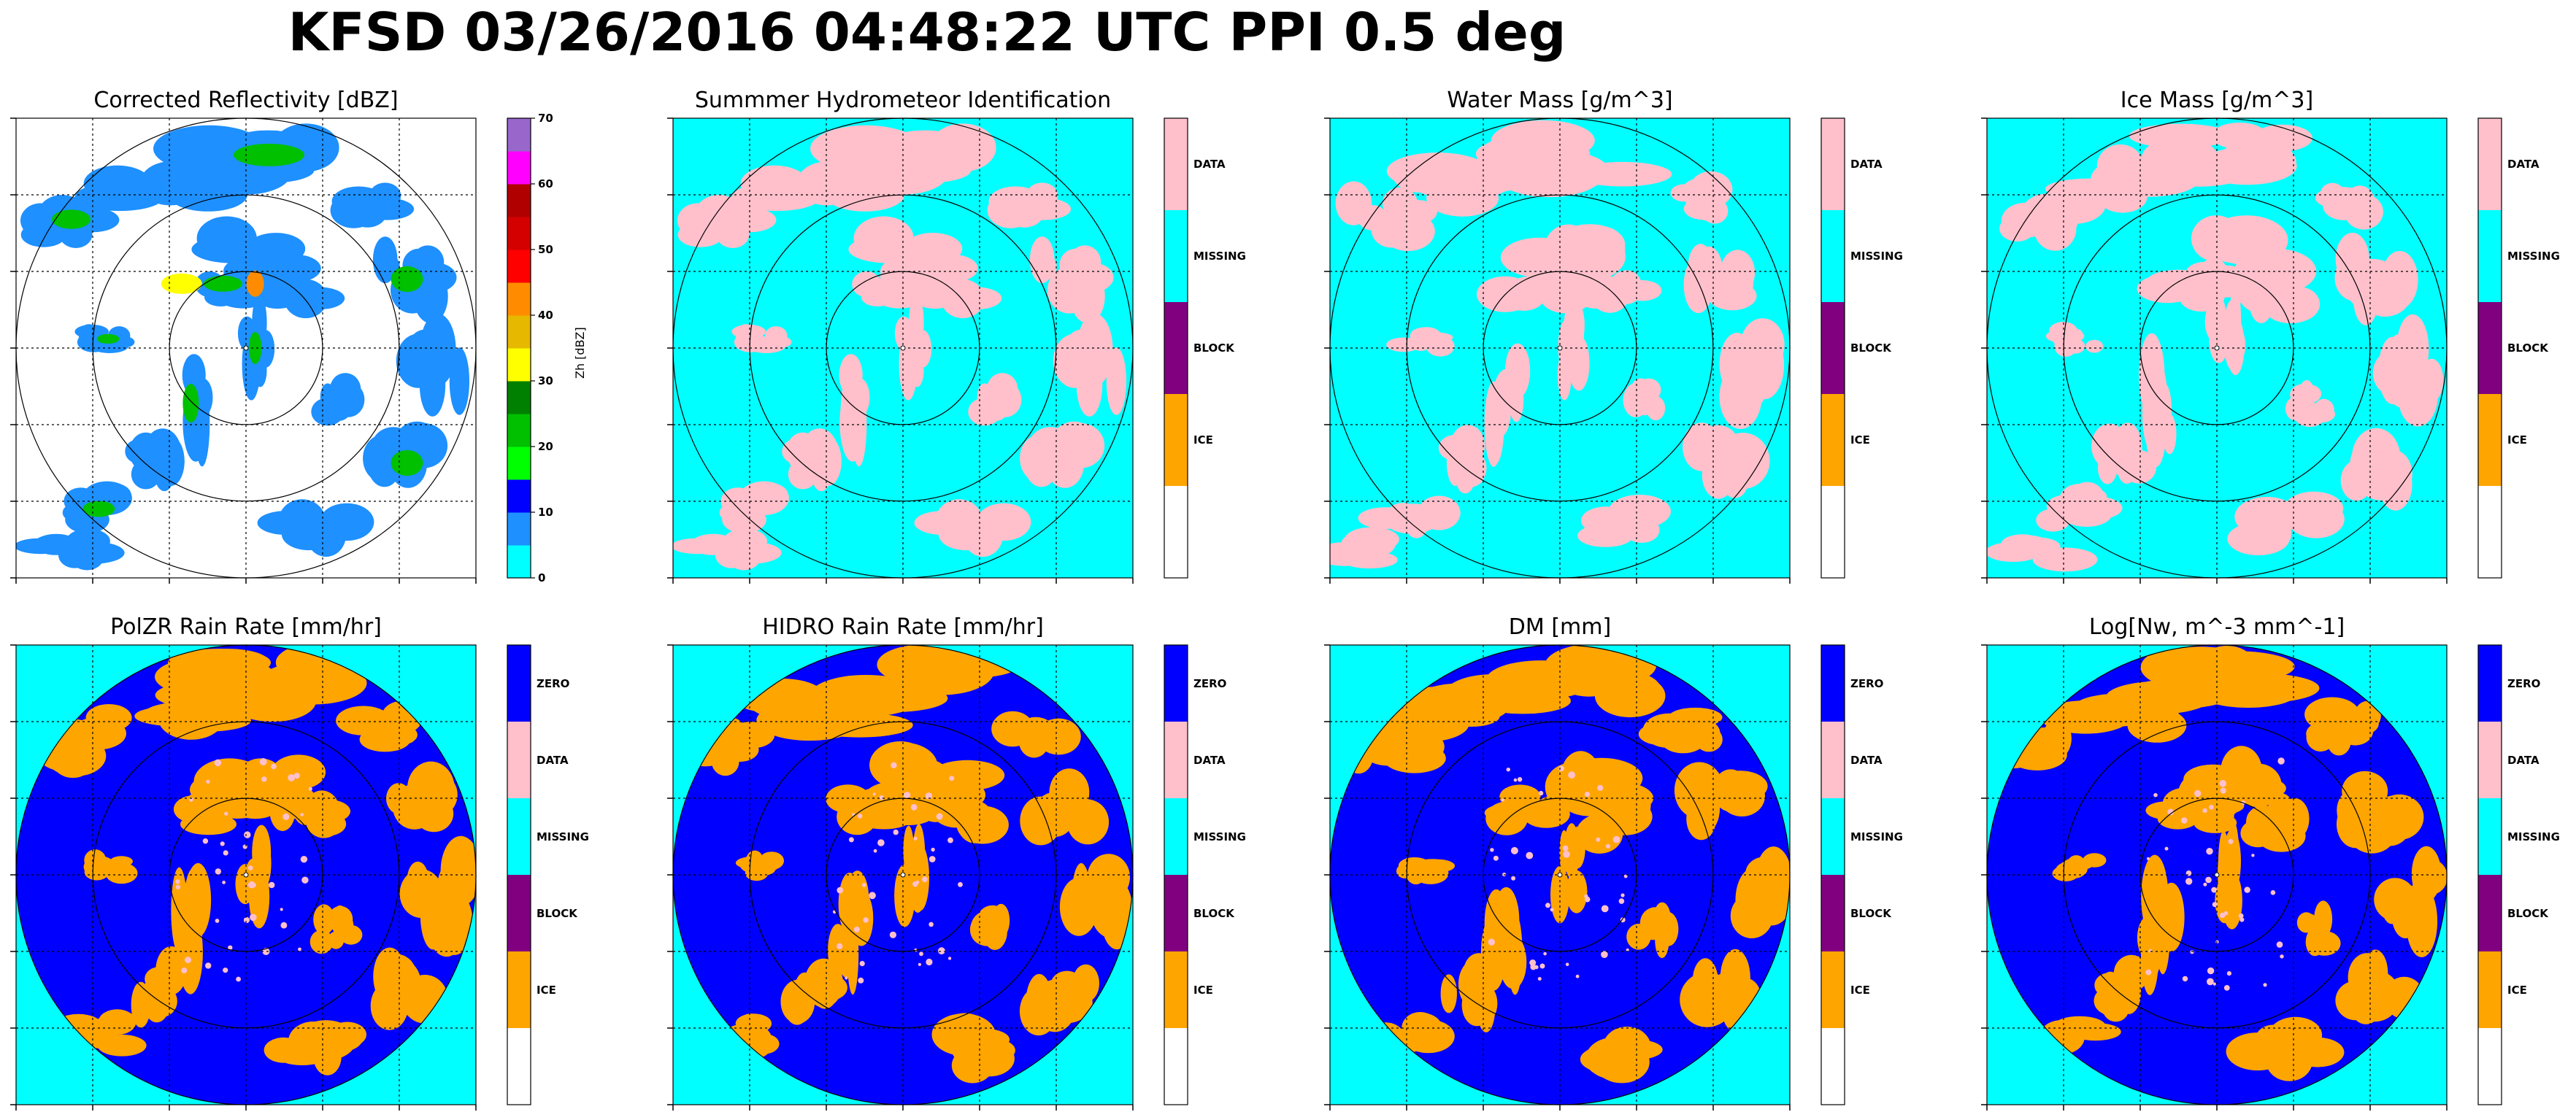 This screenshot has width=2576, height=1120. I want to click on radar-site-marker, so click(1560, 348).